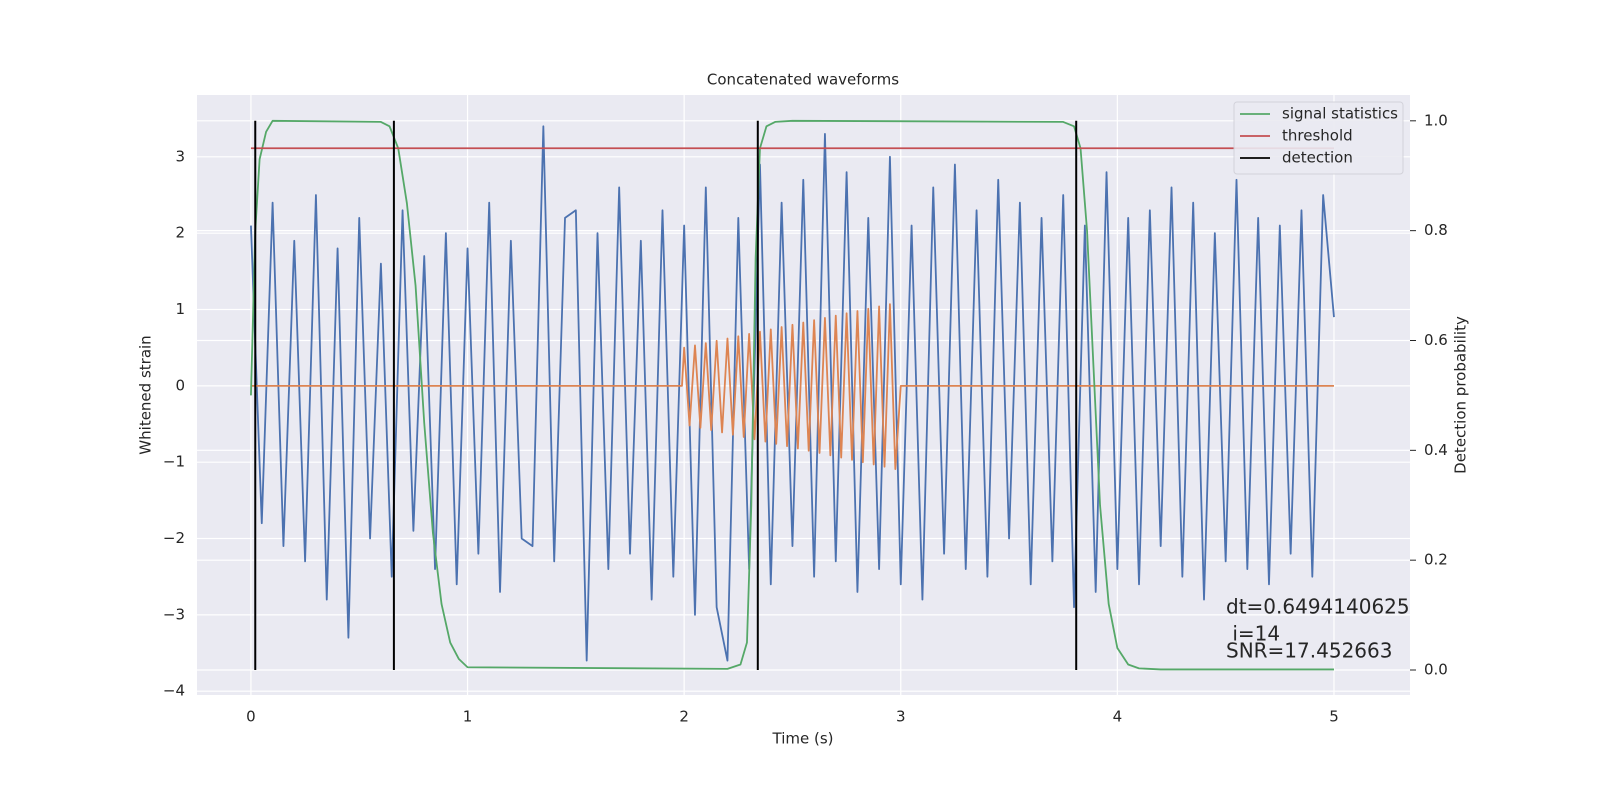 This screenshot has height=804, width=1600. What do you see at coordinates (174, 614) in the screenshot?
I see `y-tick-label: −3` at bounding box center [174, 614].